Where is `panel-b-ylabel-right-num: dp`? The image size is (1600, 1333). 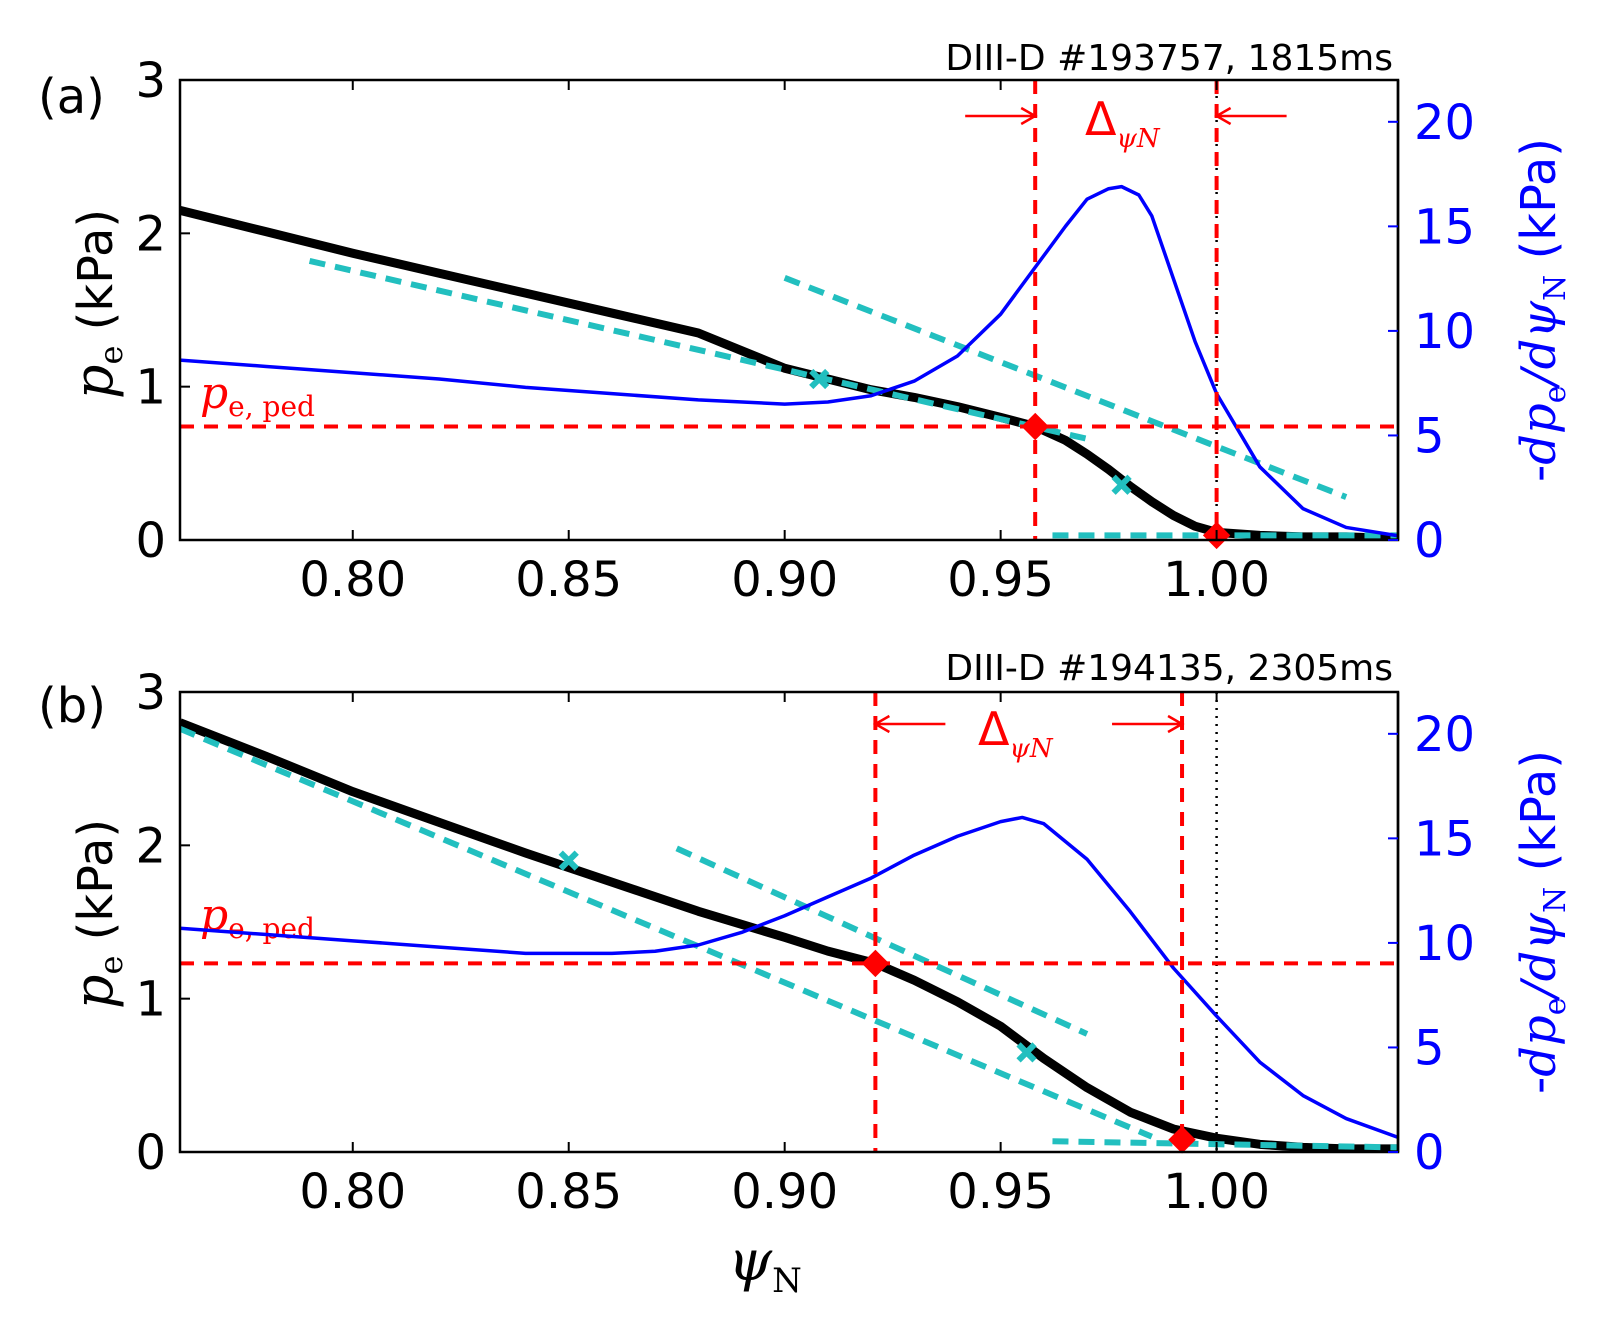 panel-b-ylabel-right-num: dp is located at coordinates (1539, 1045).